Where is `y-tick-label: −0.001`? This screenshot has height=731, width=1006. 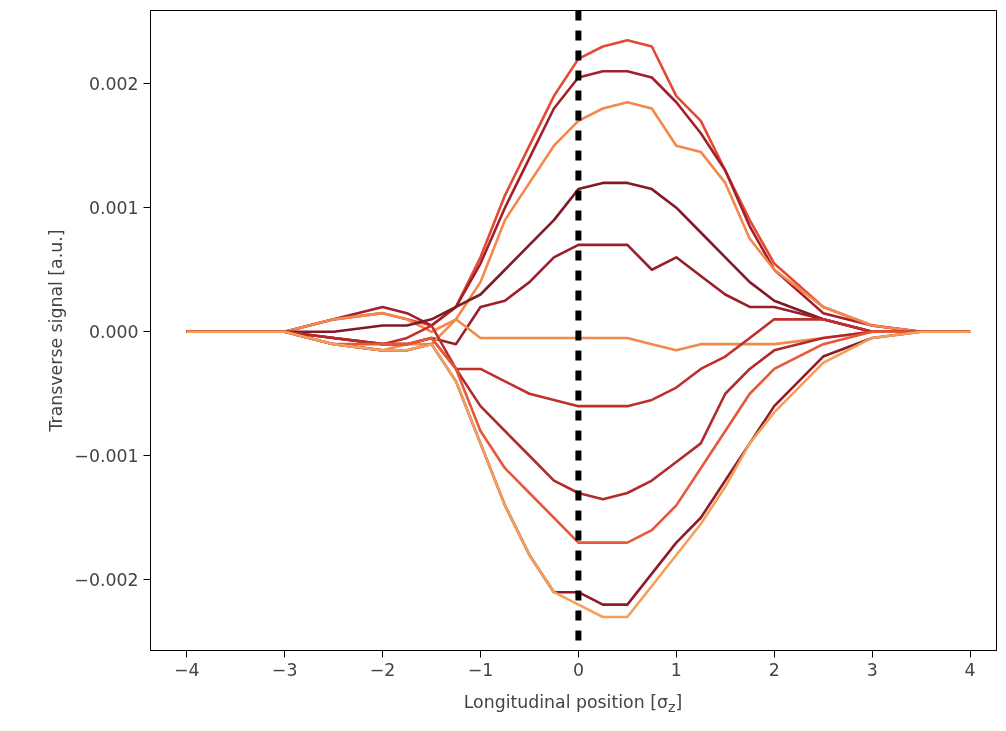
y-tick-label: −0.001 is located at coordinates (106, 456).